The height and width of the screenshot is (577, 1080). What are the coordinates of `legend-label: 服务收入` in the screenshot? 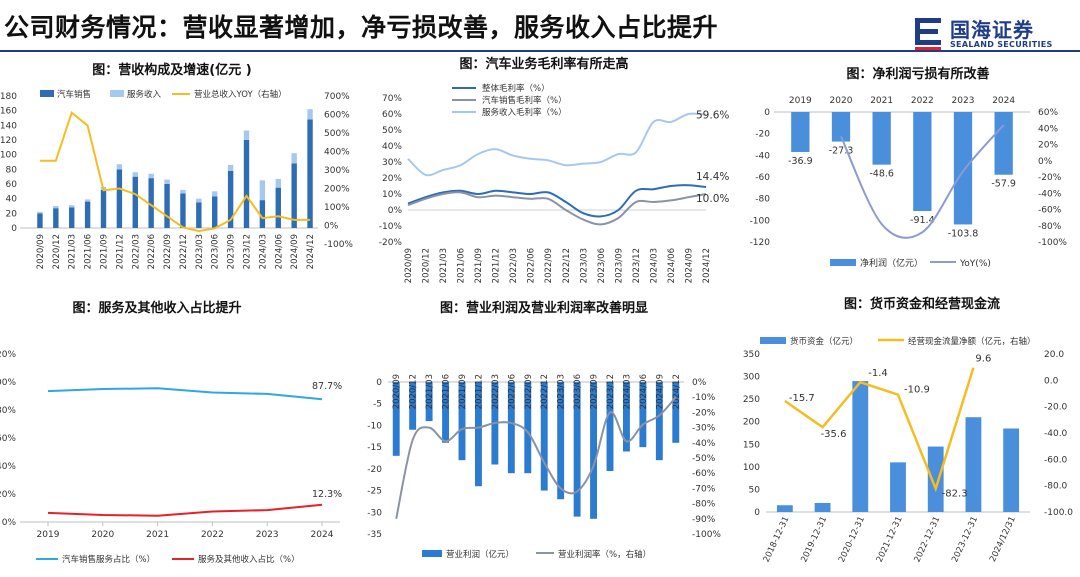 It's located at (144, 94).